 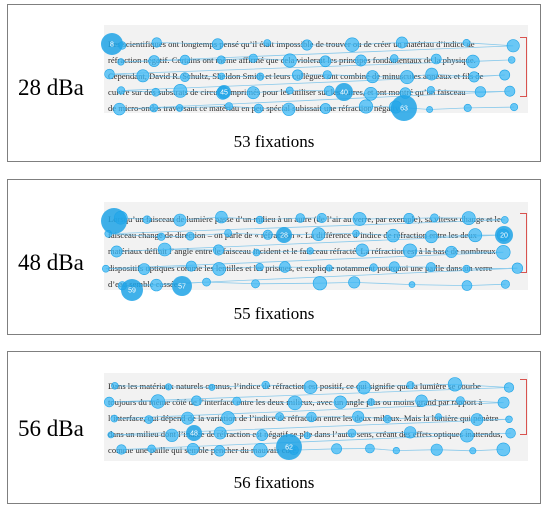 I want to click on saccade-path, so click(x=312, y=76).